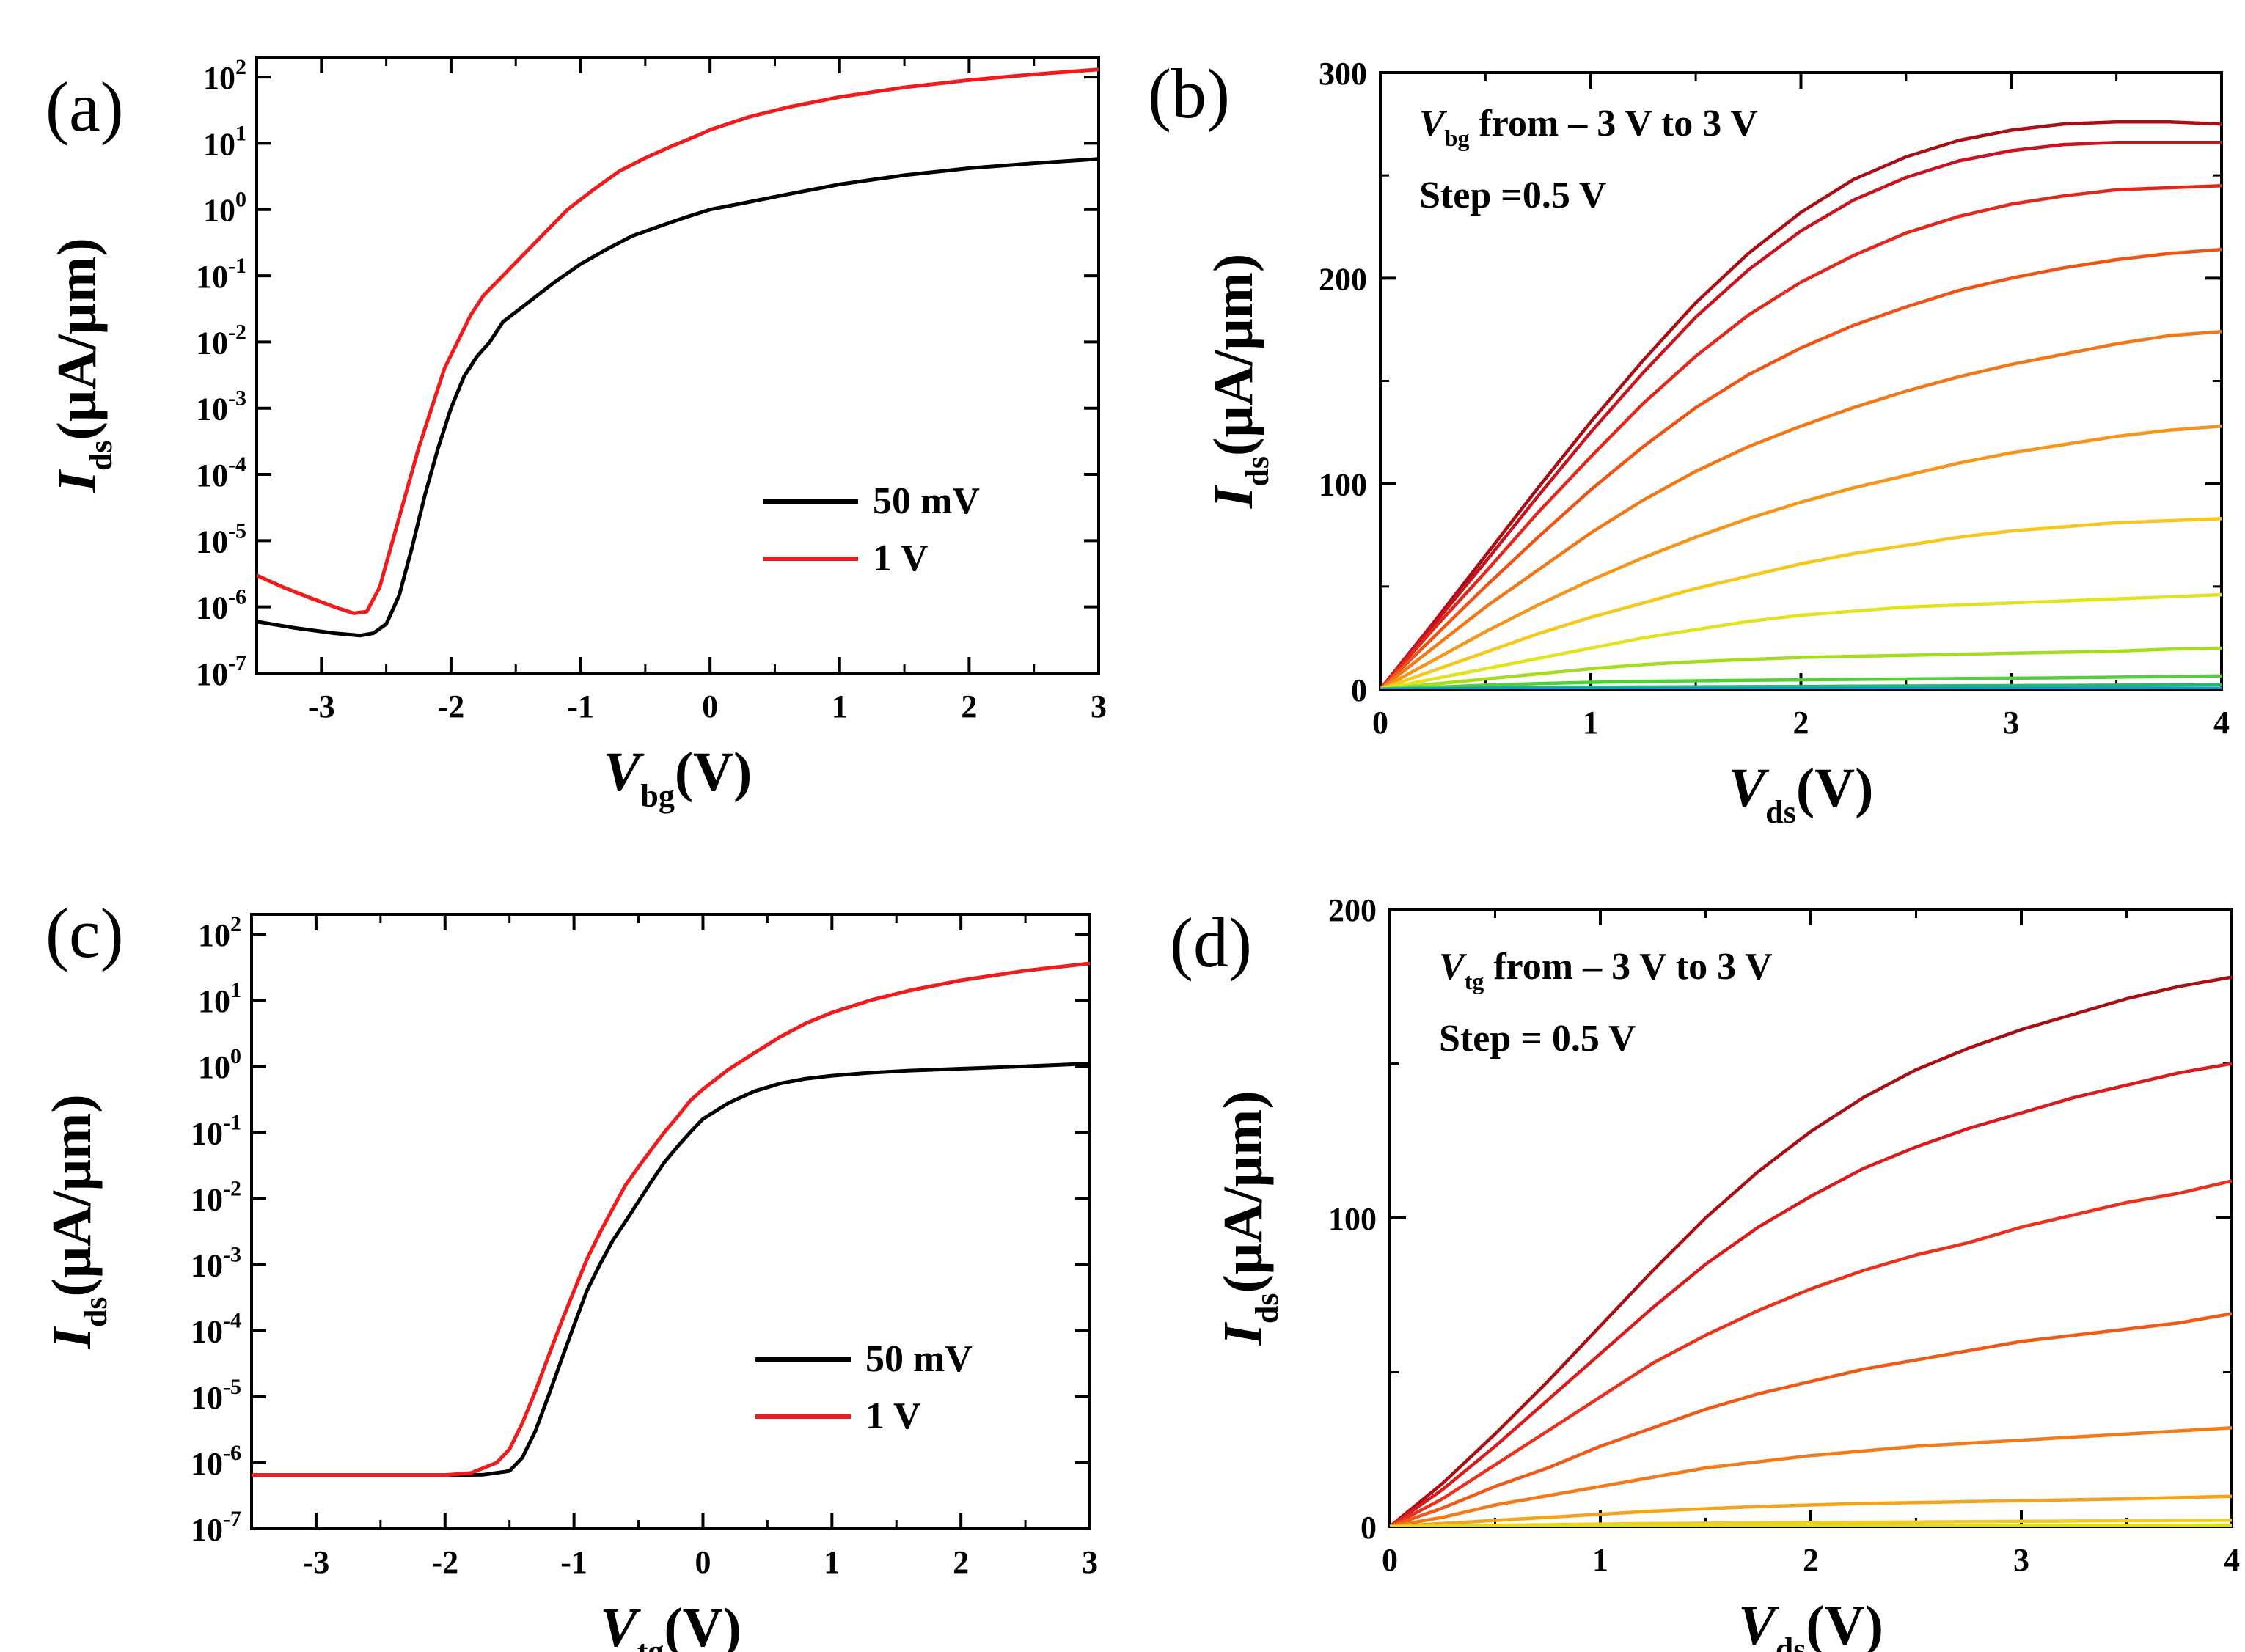 This screenshot has width=2245, height=1652. Describe the element at coordinates (216, 1462) in the screenshot. I see `y-tick-label: 10⁻⁶` at that location.